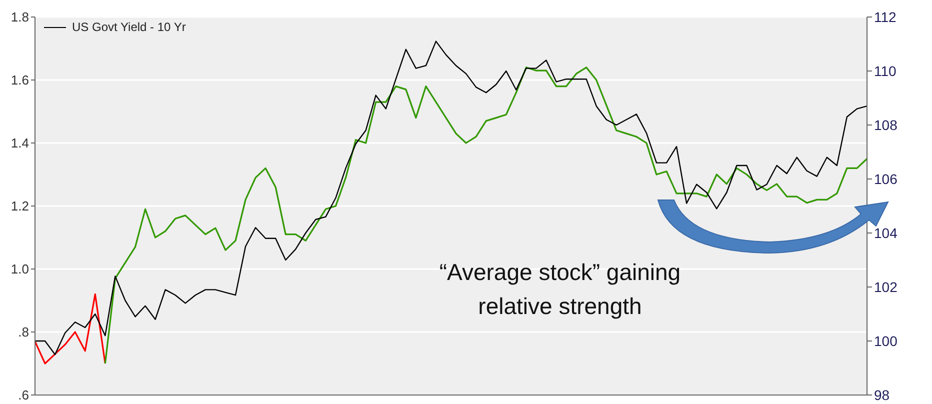 The image size is (932, 404). What do you see at coordinates (19, 17) in the screenshot?
I see `y-tick-label: 1.8` at bounding box center [19, 17].